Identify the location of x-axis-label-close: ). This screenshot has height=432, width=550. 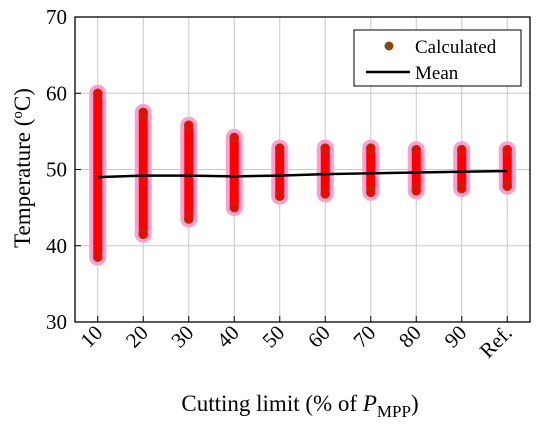
(415, 403).